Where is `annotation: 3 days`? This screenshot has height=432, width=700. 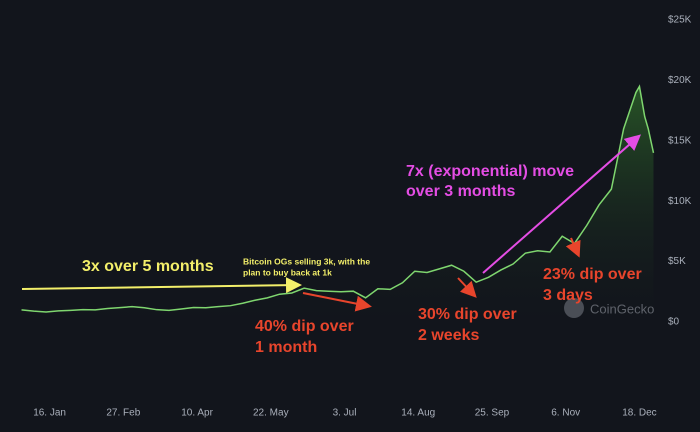 annotation: 3 days is located at coordinates (568, 295).